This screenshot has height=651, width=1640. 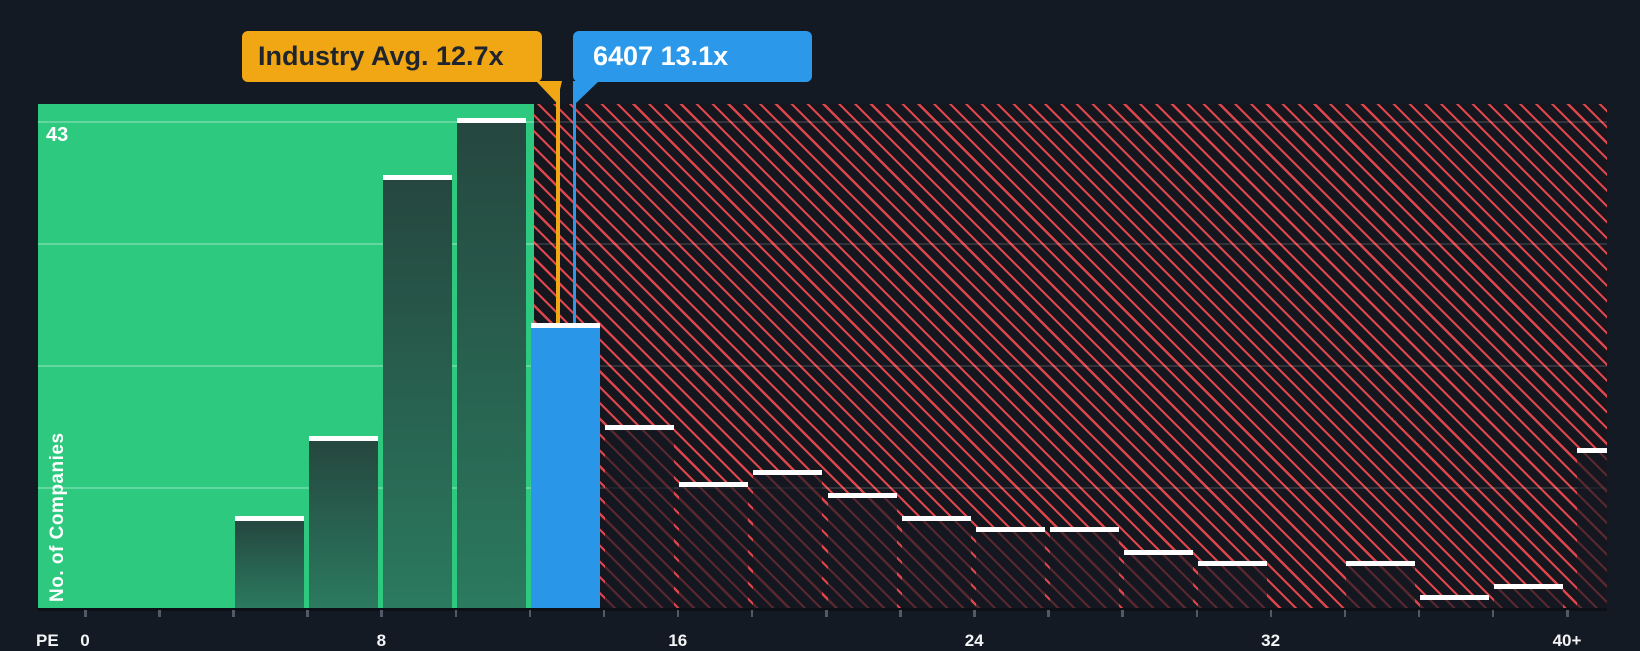 What do you see at coordinates (57, 517) in the screenshot?
I see `y-axis-title: No. of Companies` at bounding box center [57, 517].